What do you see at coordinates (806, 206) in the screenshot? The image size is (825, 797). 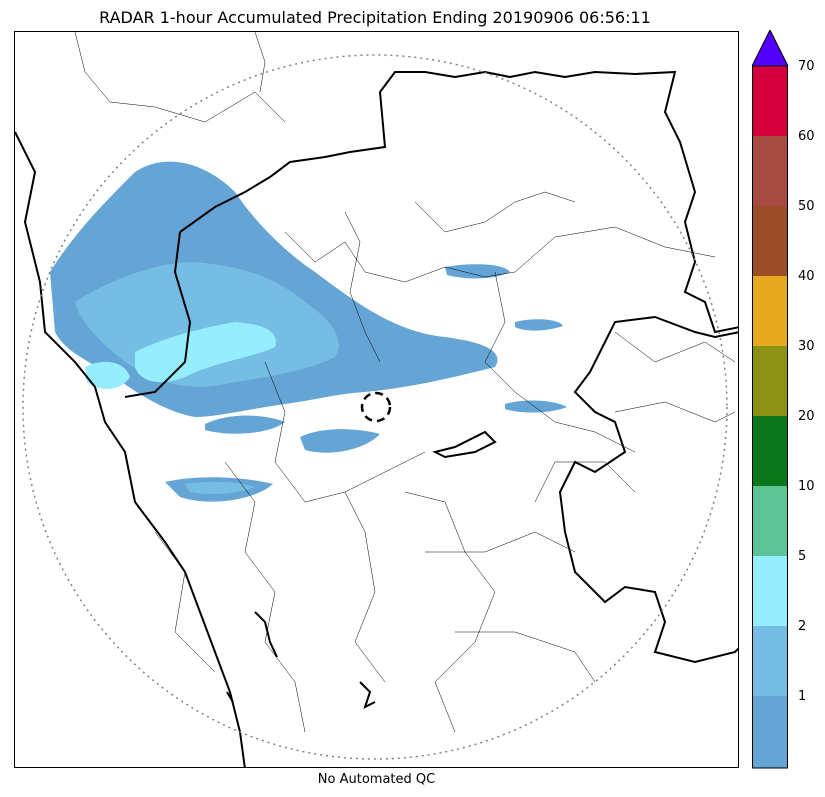 I see `colorbar-tick-label: 50` at bounding box center [806, 206].